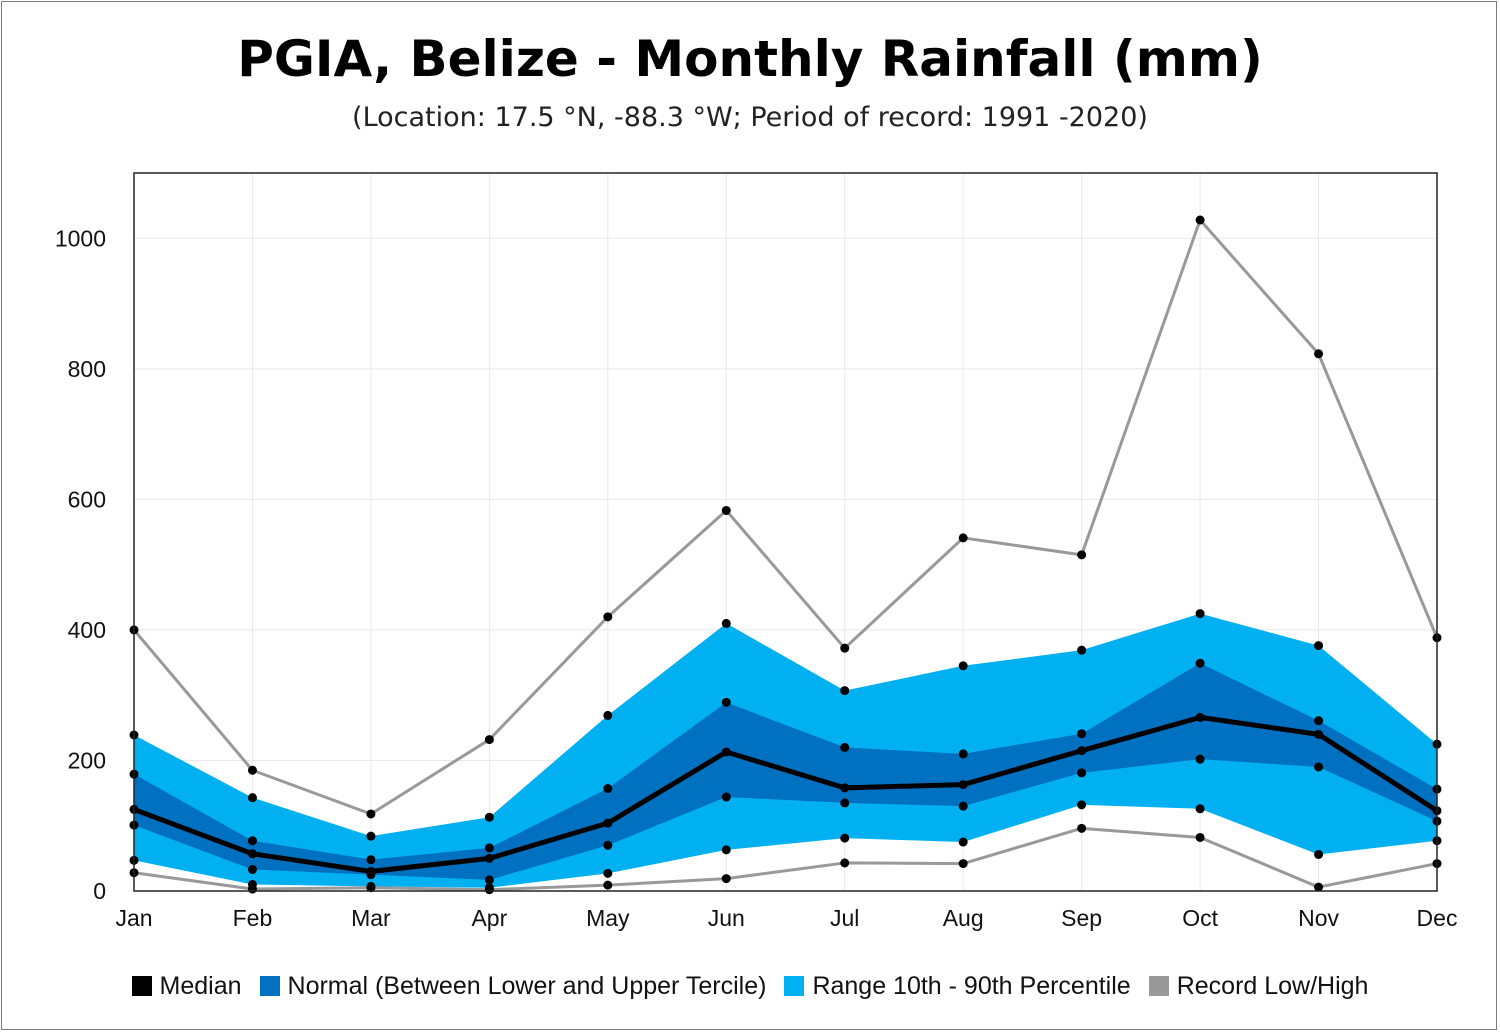  I want to click on x-tick-label-jul: Jul, so click(844, 918).